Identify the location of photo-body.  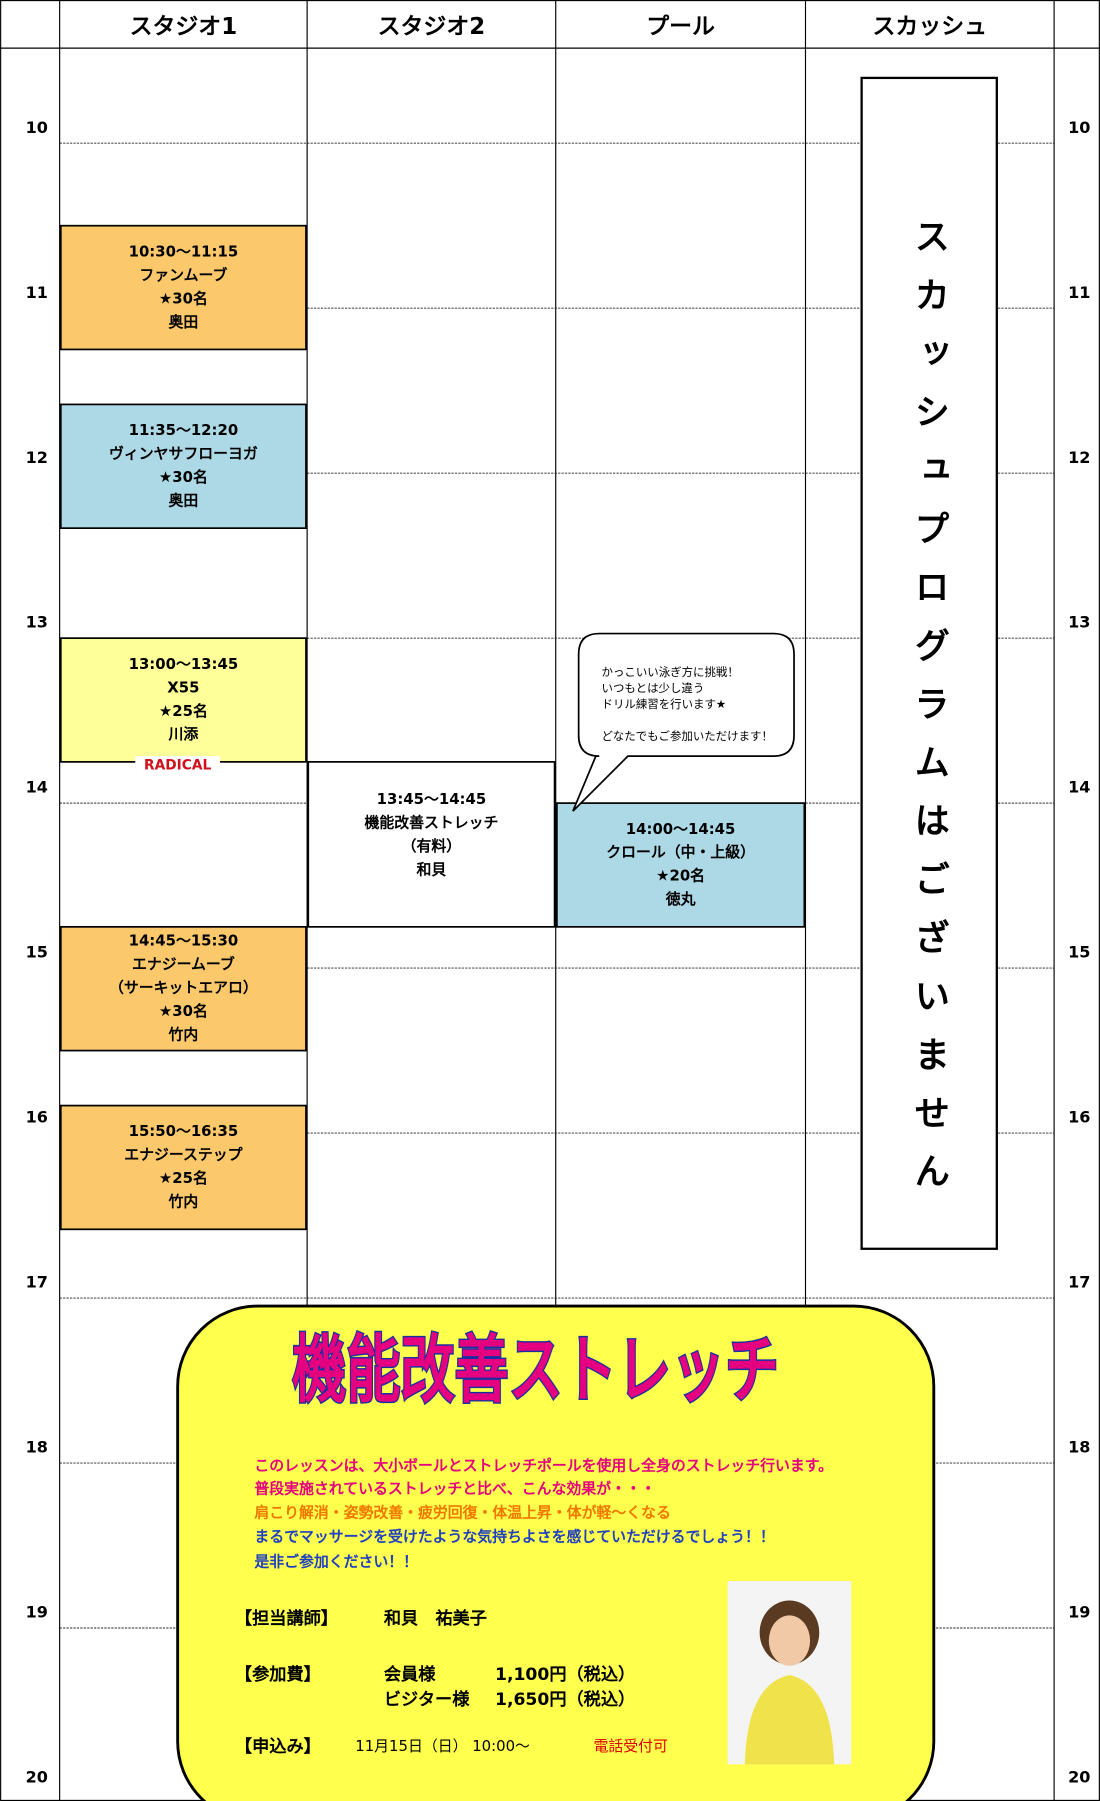
(789, 1719).